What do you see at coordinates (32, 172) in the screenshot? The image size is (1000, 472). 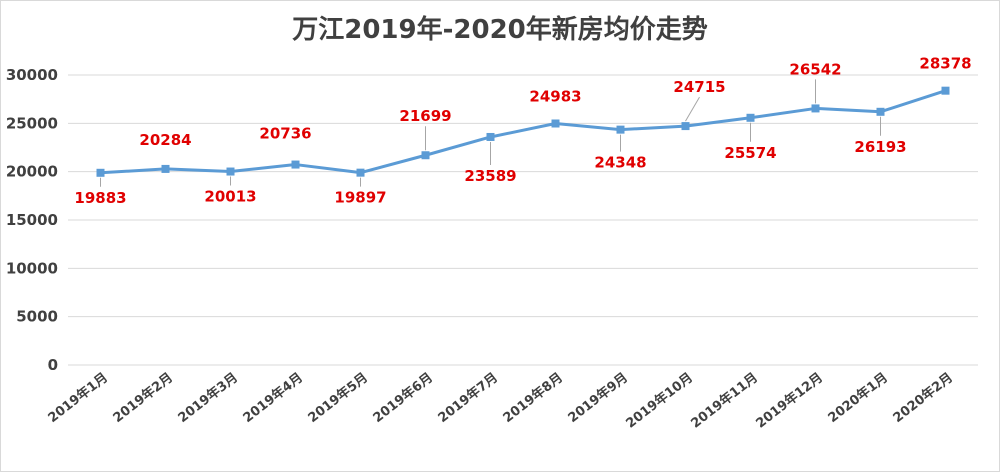 I see `y-tick-label: 20000` at bounding box center [32, 172].